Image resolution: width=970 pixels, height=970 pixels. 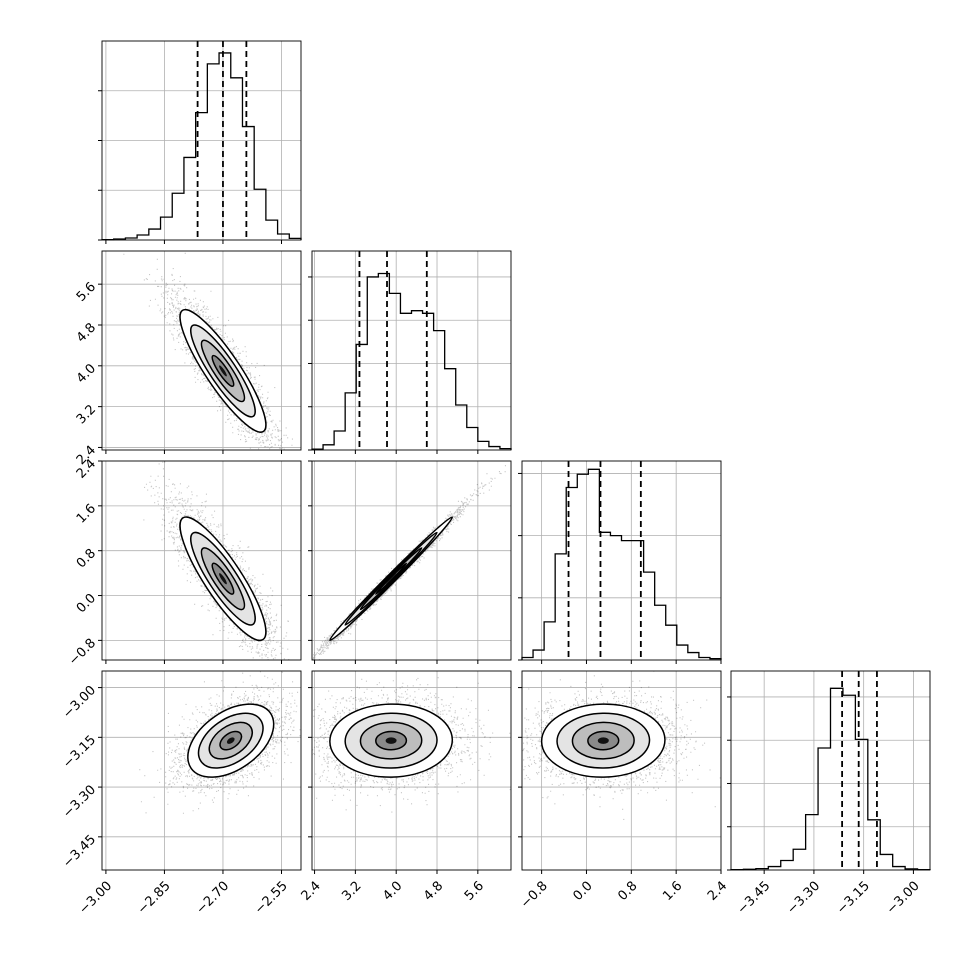 I want to click on x-tick-label: 4.8, so click(x=433, y=891).